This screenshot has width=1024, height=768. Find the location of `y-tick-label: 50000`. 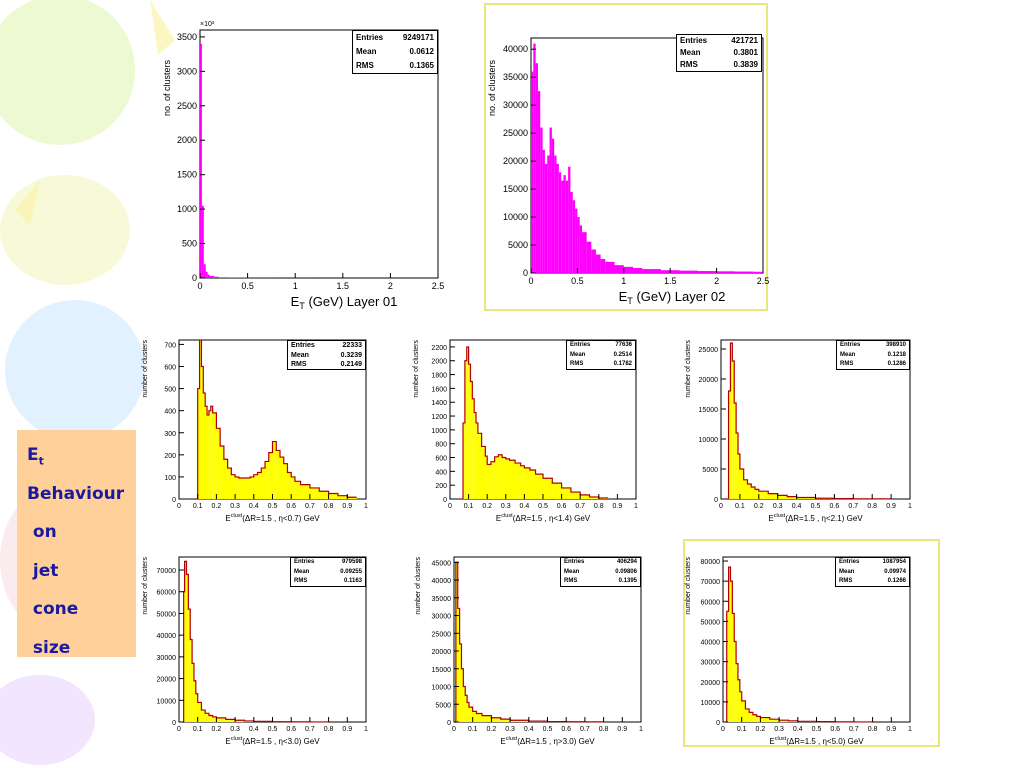

y-tick-label: 50000 is located at coordinates (167, 614).